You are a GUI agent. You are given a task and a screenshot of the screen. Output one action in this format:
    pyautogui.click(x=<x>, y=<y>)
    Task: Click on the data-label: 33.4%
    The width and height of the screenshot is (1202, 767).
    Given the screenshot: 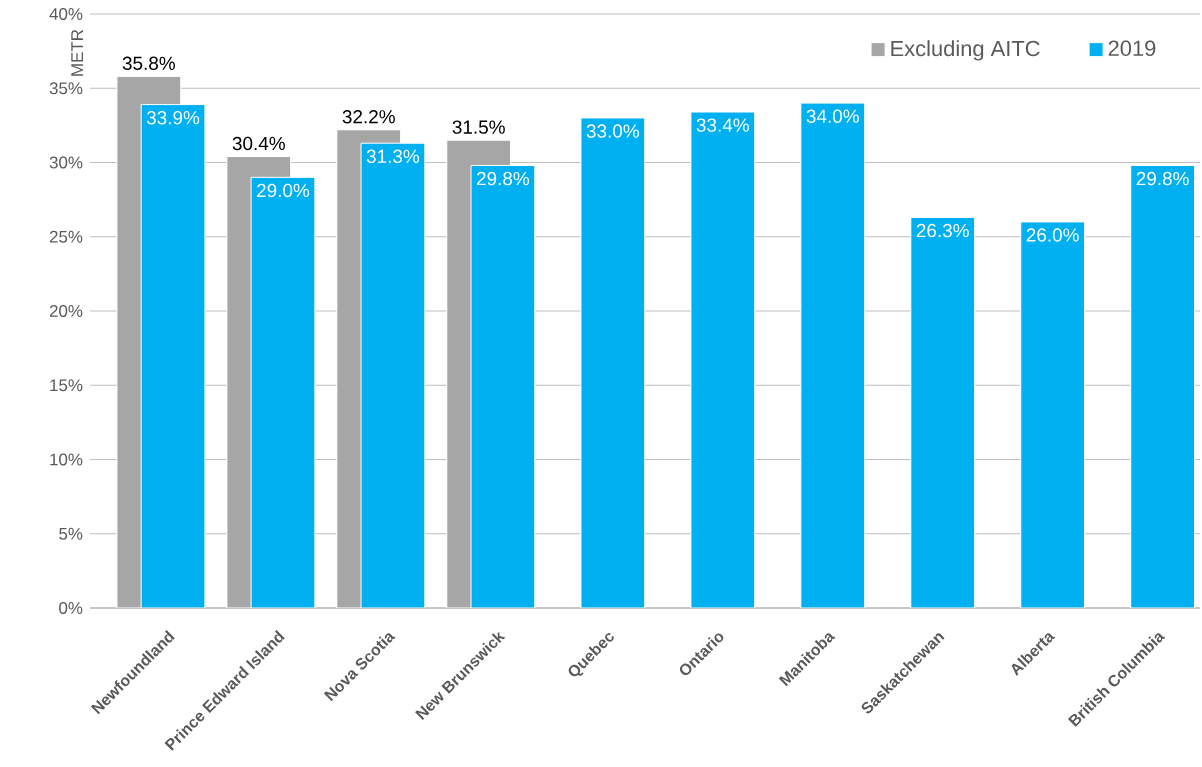 What is the action you would take?
    pyautogui.click(x=722, y=125)
    